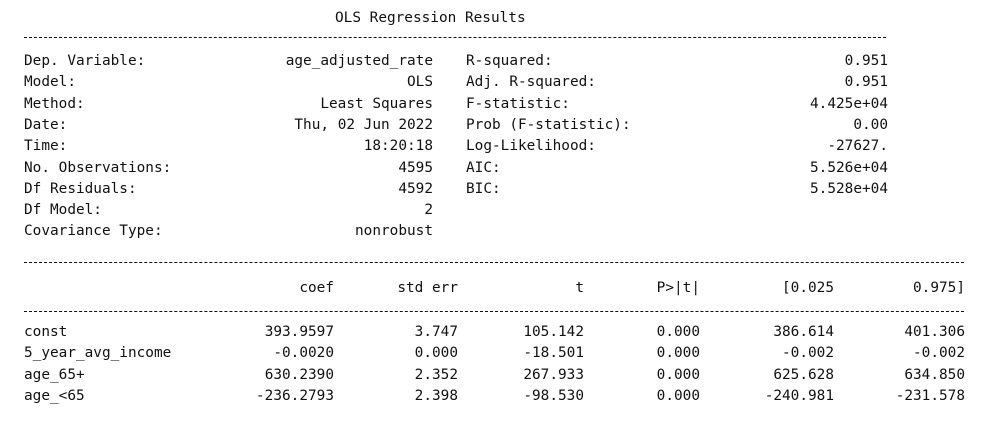 The height and width of the screenshot is (427, 986). What do you see at coordinates (857, 146) in the screenshot?
I see `summary-value: -27627.` at bounding box center [857, 146].